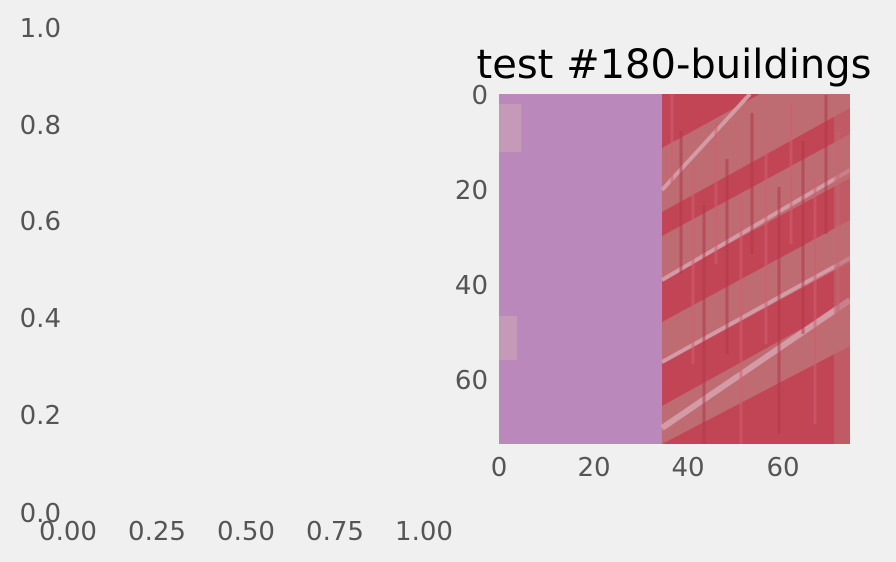 This screenshot has height=562, width=896. What do you see at coordinates (593, 468) in the screenshot?
I see `right-x-tick-label: 20` at bounding box center [593, 468].